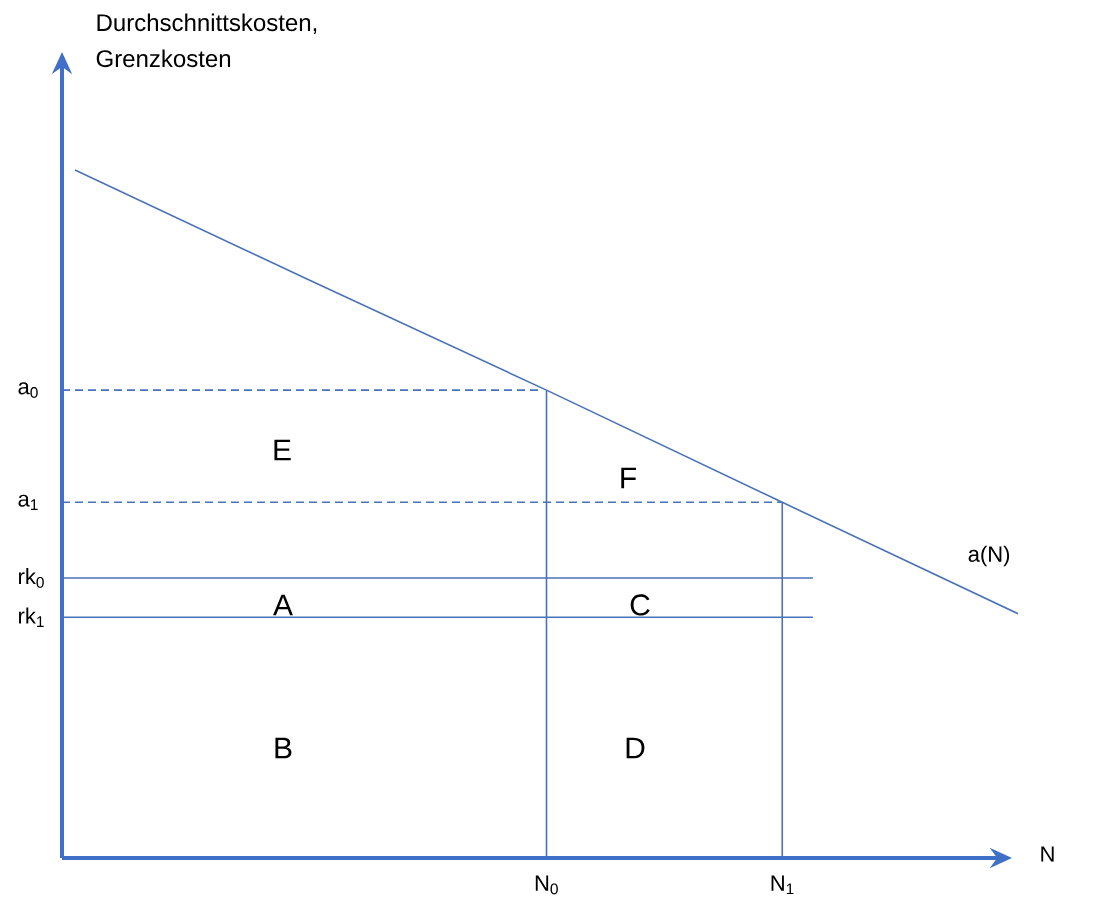 The width and height of the screenshot is (1096, 904). Describe the element at coordinates (31, 578) in the screenshot. I see `ref-line-label: rk$_{0}$` at that location.